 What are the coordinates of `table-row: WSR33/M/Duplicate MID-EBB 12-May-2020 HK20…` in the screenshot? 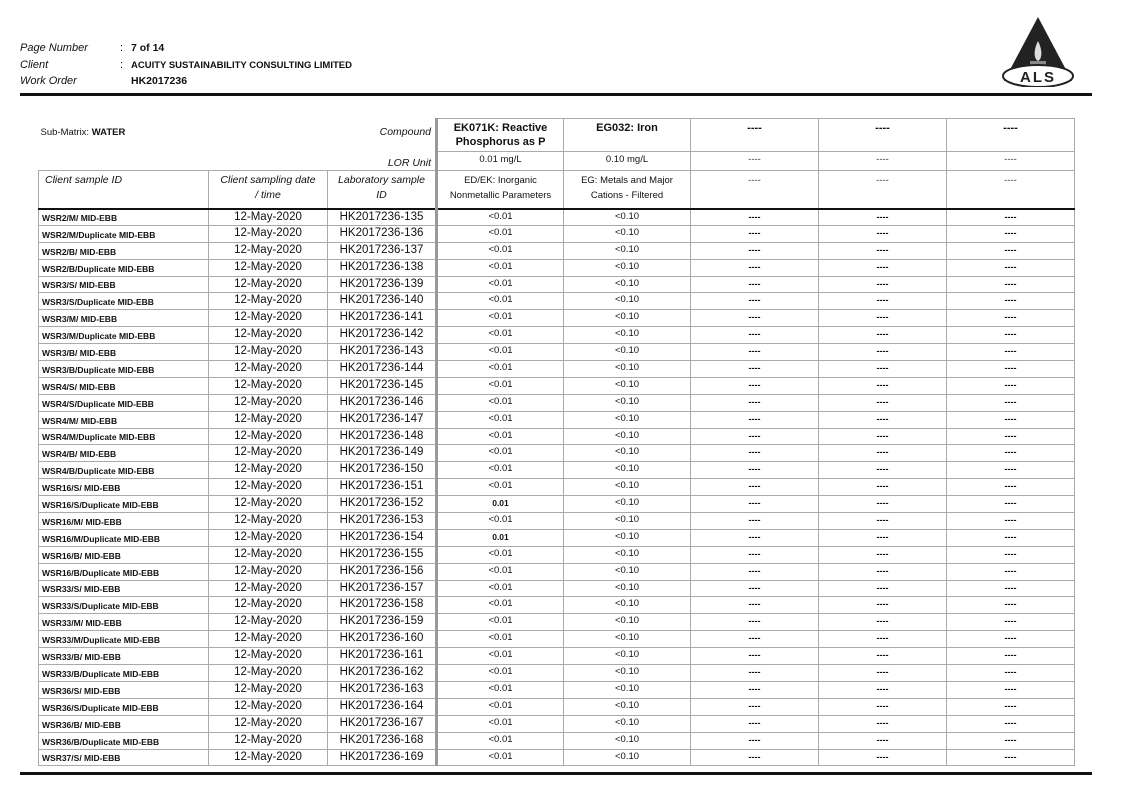 It's located at (556, 639).